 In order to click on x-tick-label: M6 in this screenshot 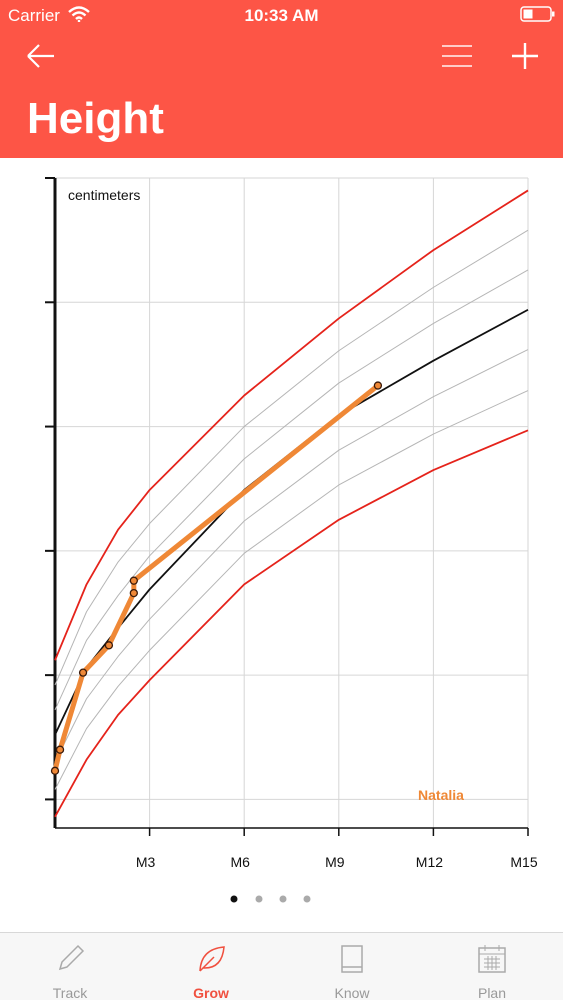, I will do `click(240, 862)`.